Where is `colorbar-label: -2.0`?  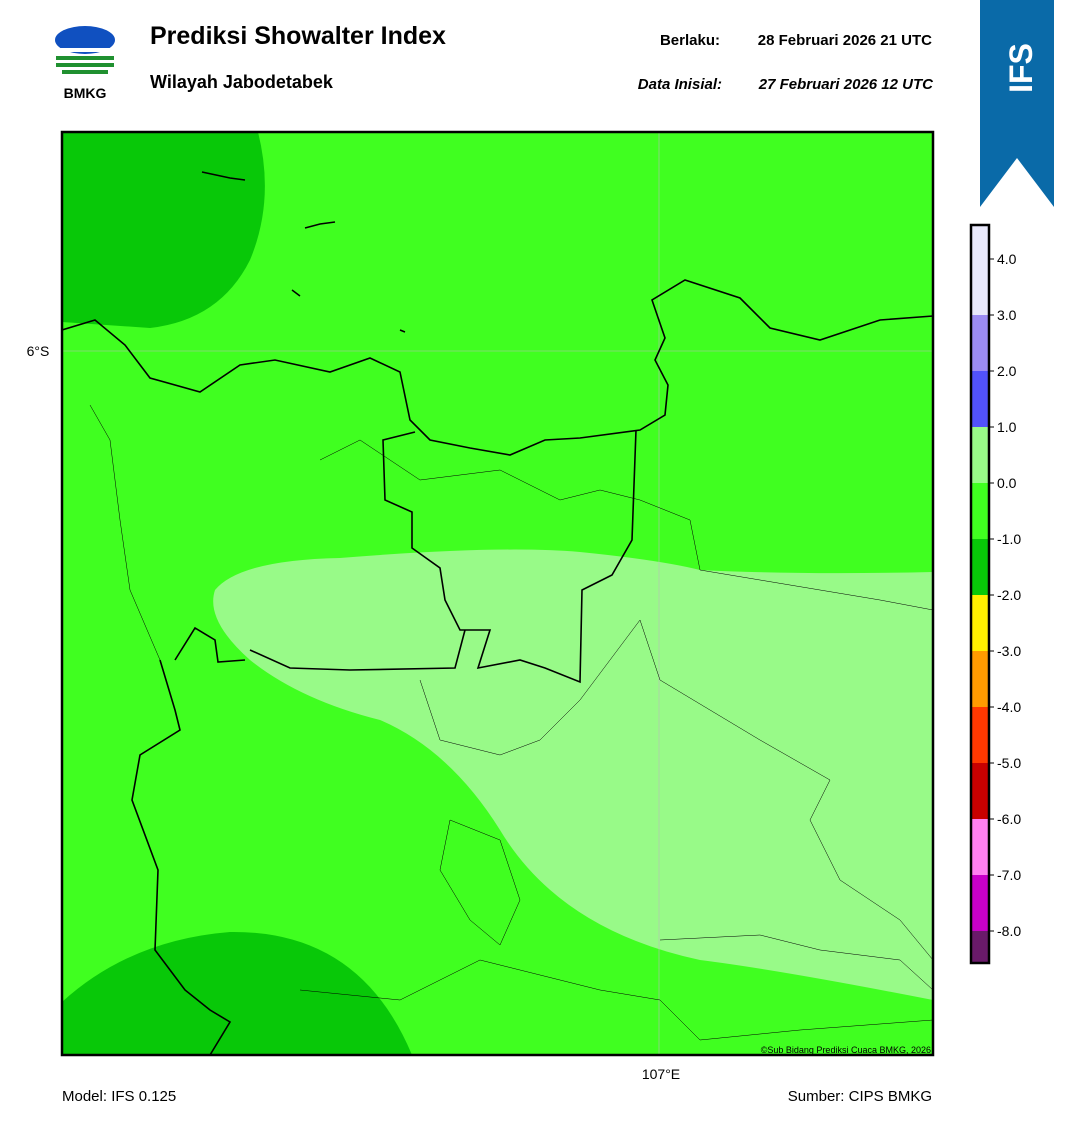 colorbar-label: -2.0 is located at coordinates (1009, 595).